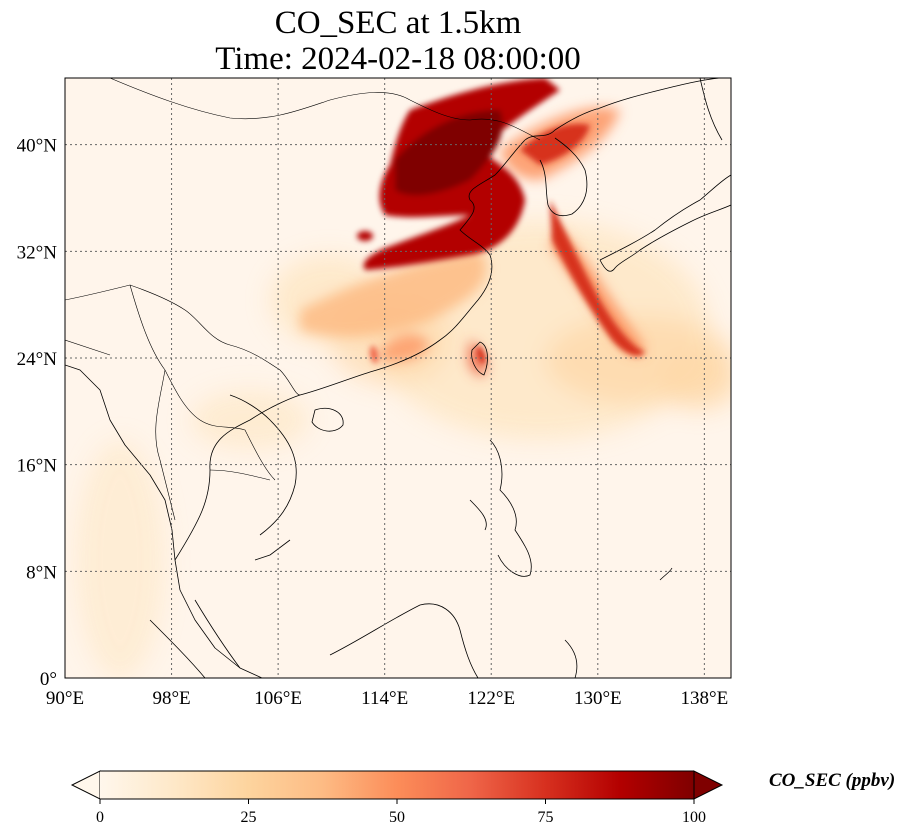 The width and height of the screenshot is (916, 836). I want to click on colorbar-tick-label: 50, so click(397, 817).